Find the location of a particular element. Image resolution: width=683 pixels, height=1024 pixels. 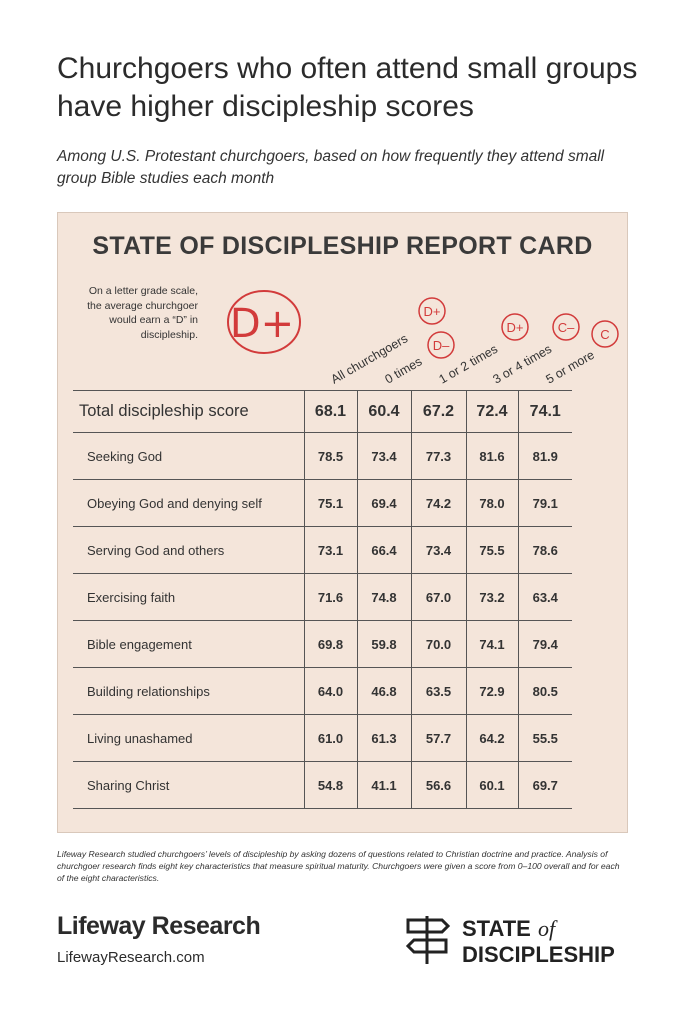

score-cell: 77.3 is located at coordinates (438, 456).